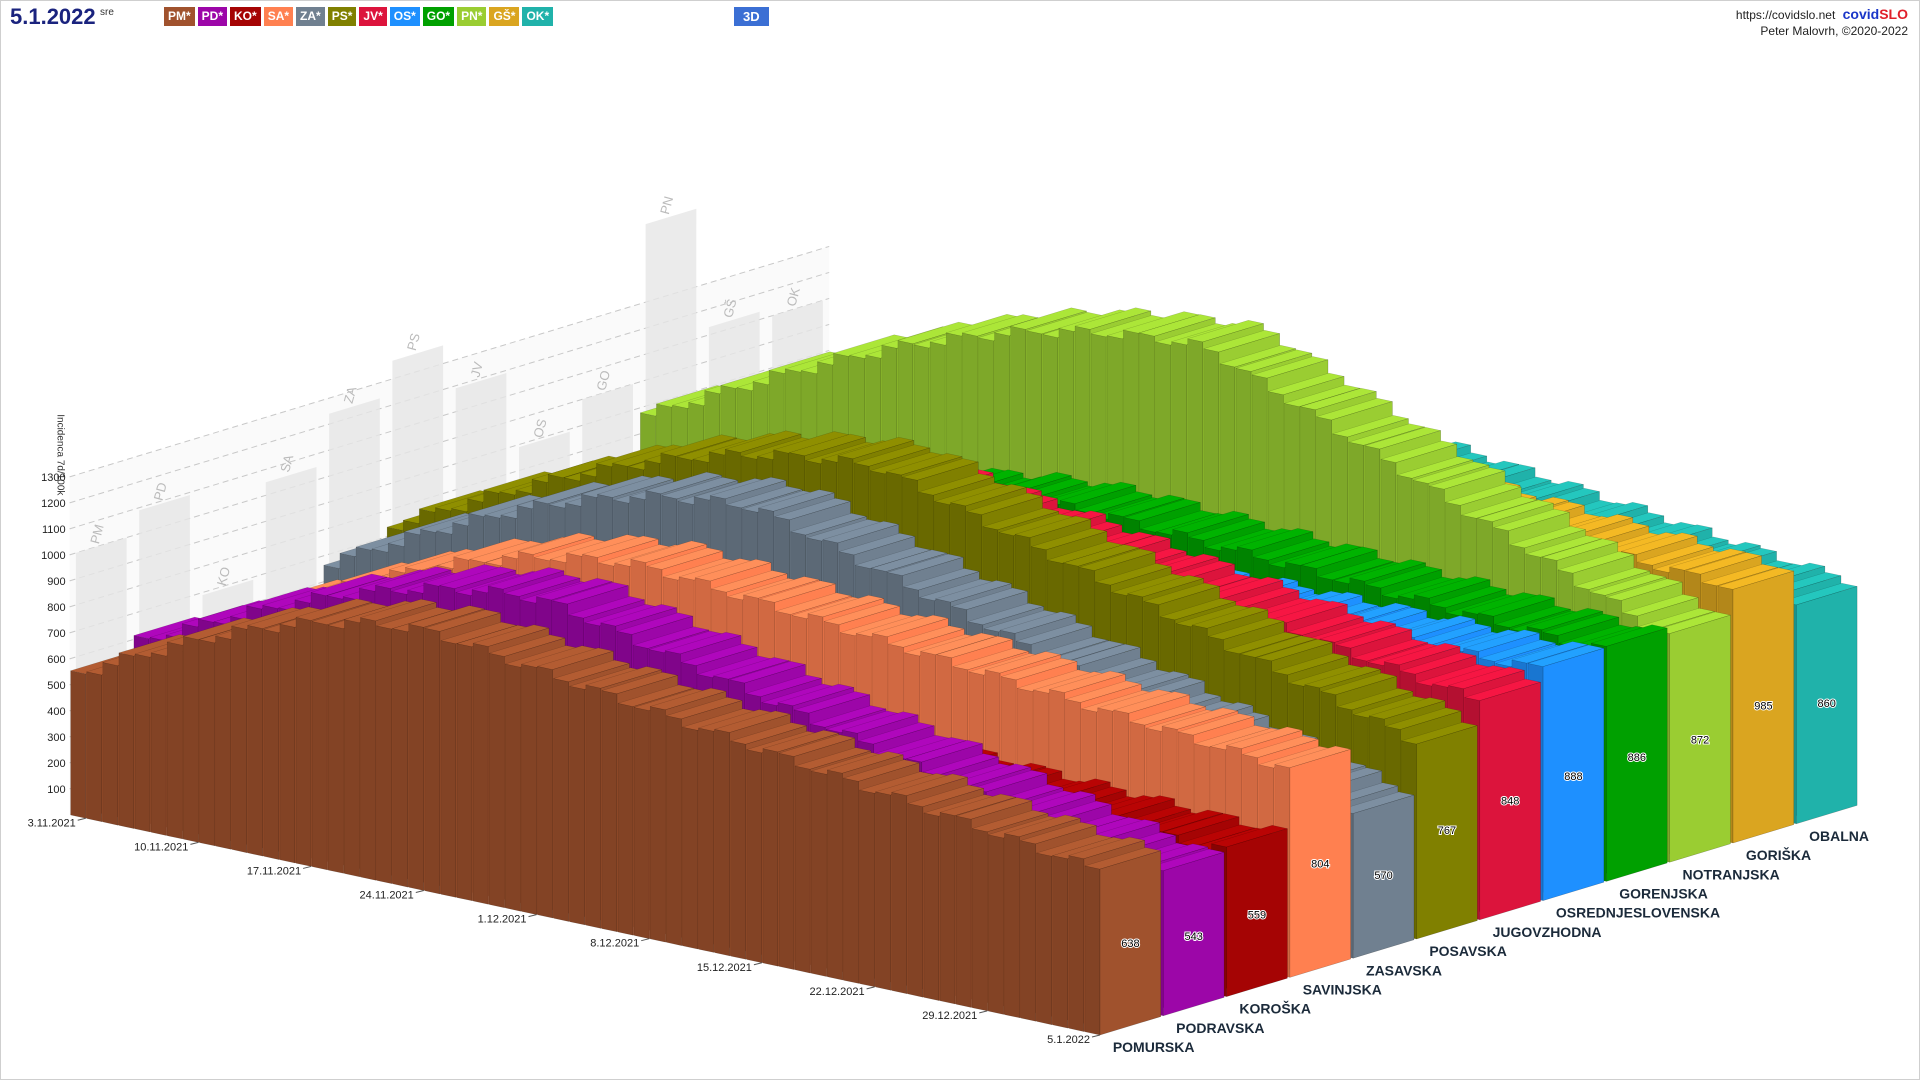 Image resolution: width=1920 pixels, height=1080 pixels. Describe the element at coordinates (350, 395) in the screenshot. I see `wall-region-code: ZA` at that location.